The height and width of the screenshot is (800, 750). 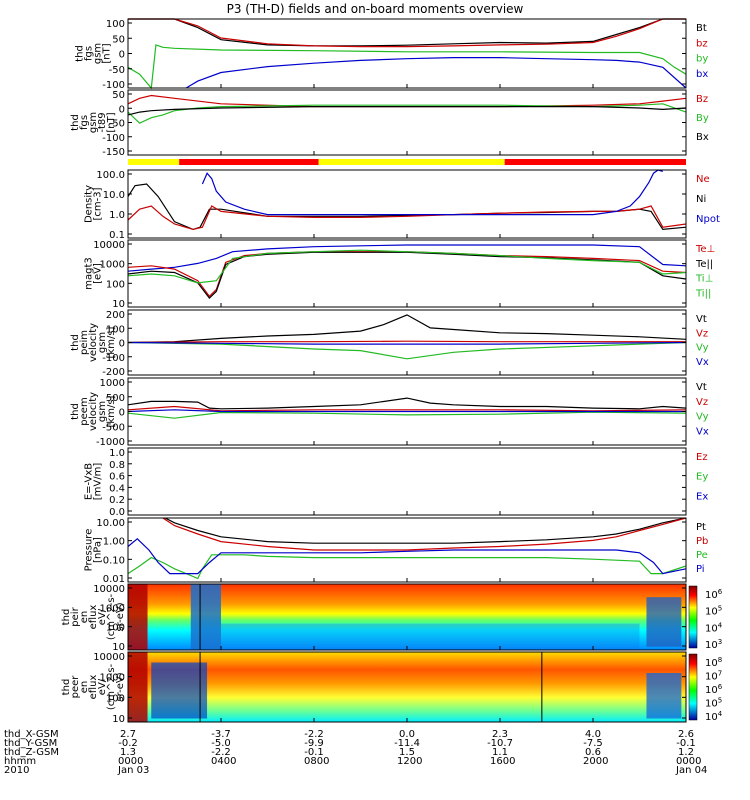 I want to click on ephemeris-value: Jan 04, so click(x=691, y=770).